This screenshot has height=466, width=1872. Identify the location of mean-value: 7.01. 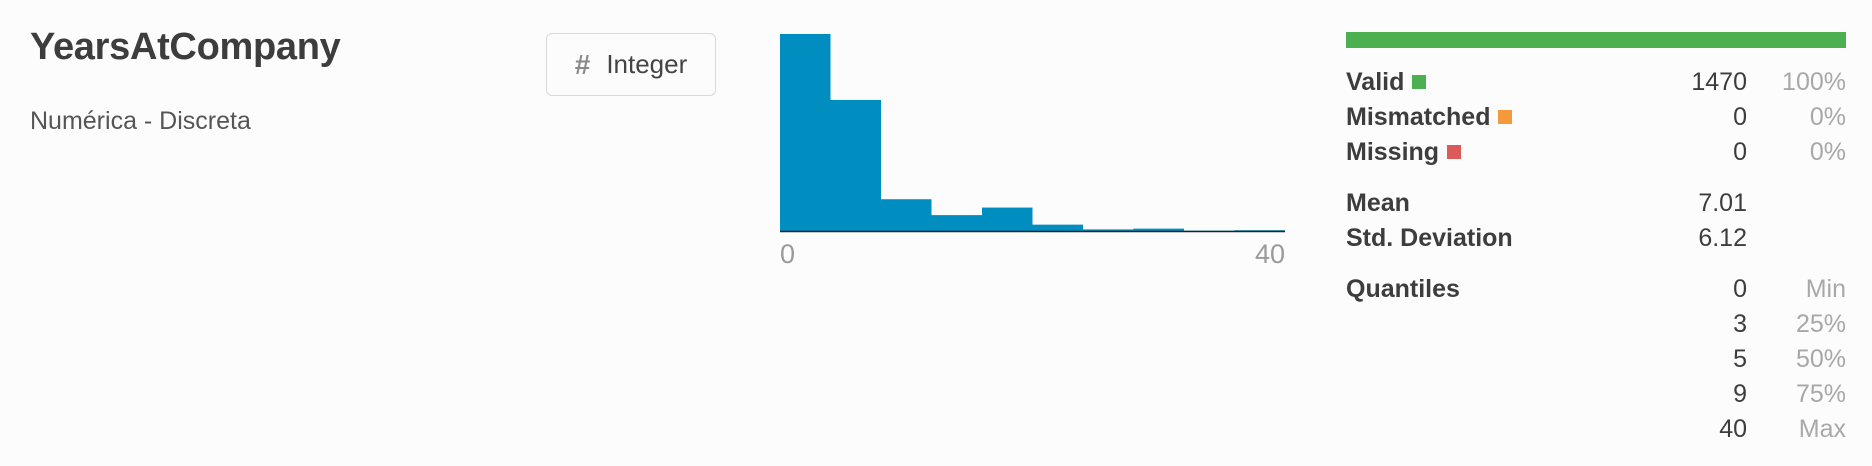
(1722, 203).